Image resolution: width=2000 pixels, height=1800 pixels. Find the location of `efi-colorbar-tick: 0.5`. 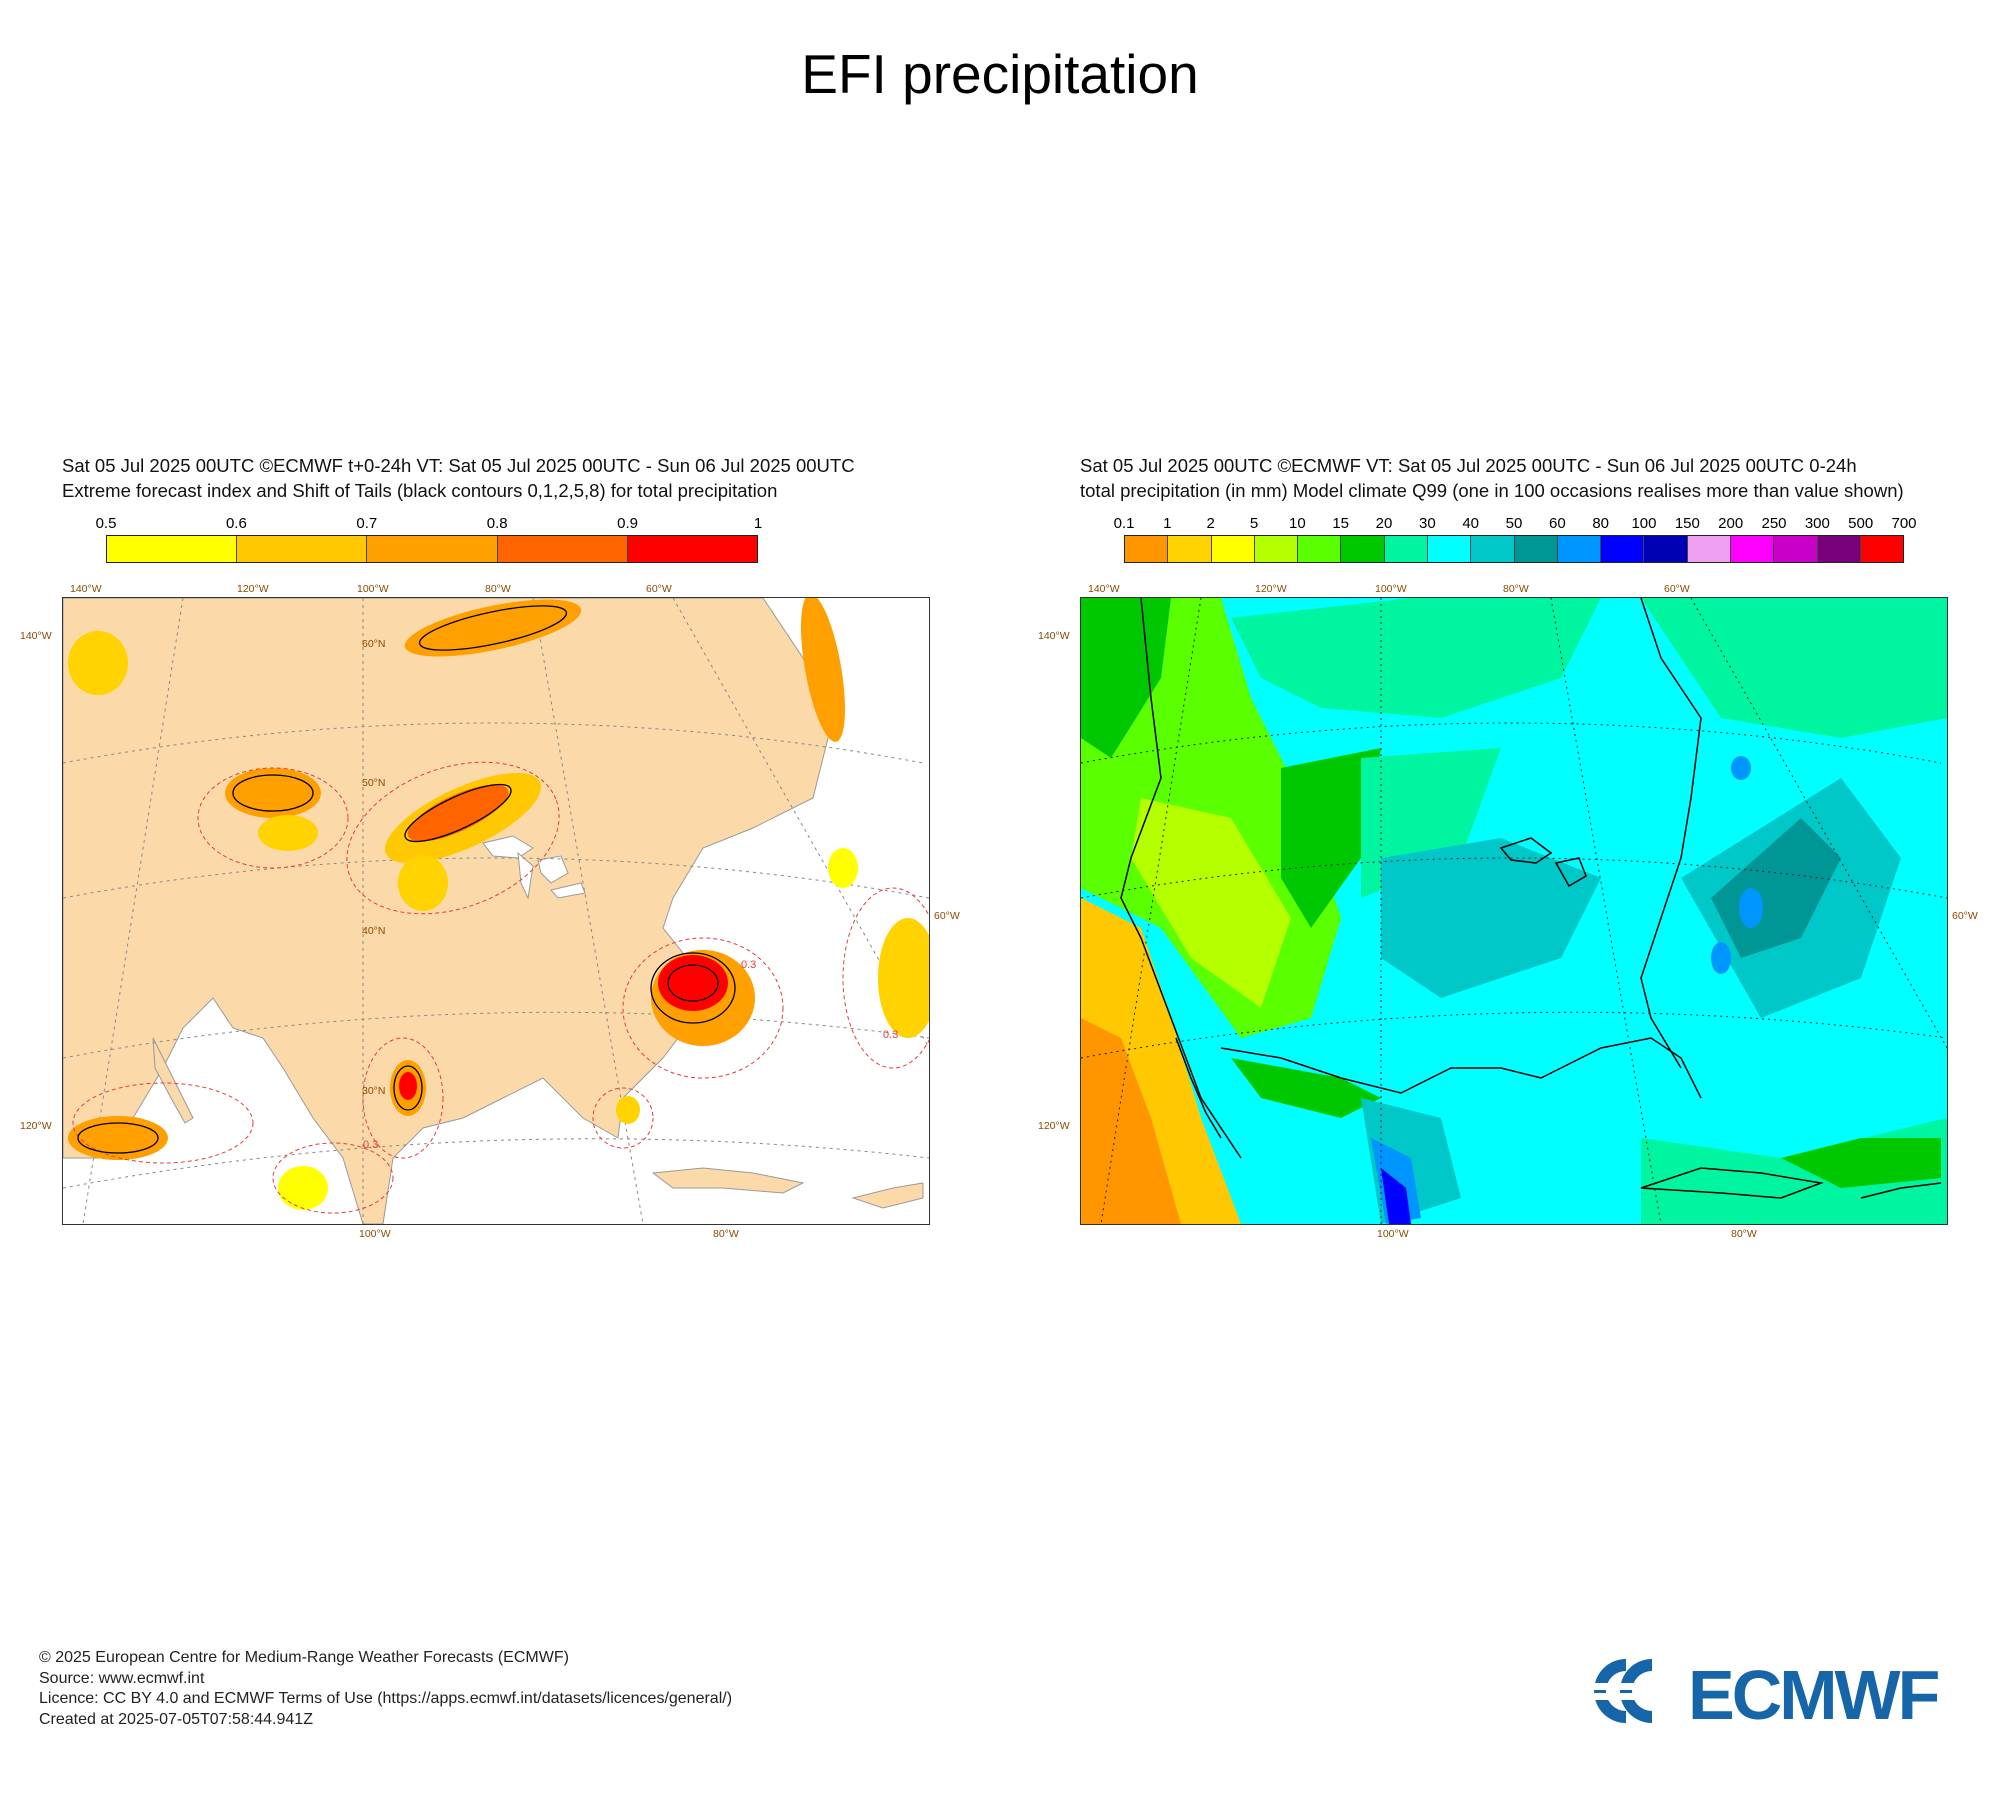

efi-colorbar-tick: 0.5 is located at coordinates (106, 523).